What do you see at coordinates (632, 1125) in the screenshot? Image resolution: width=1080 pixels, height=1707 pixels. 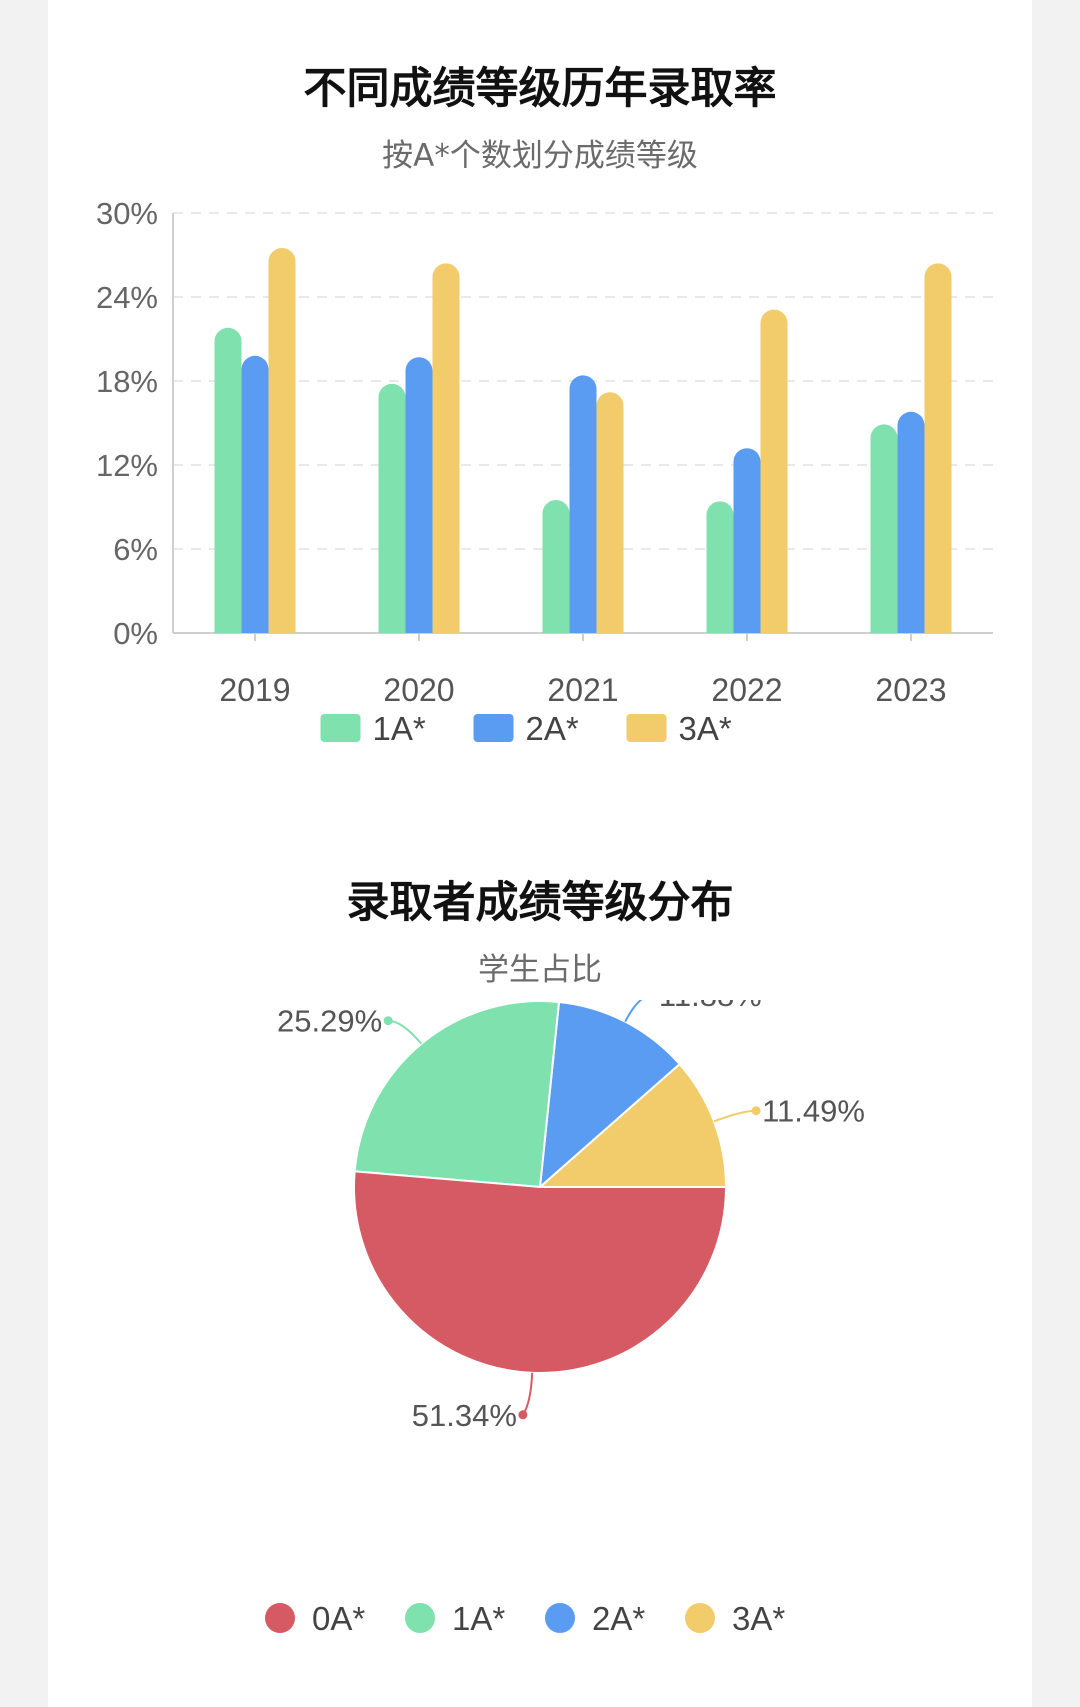 I see `pie-slice-3A*` at bounding box center [632, 1125].